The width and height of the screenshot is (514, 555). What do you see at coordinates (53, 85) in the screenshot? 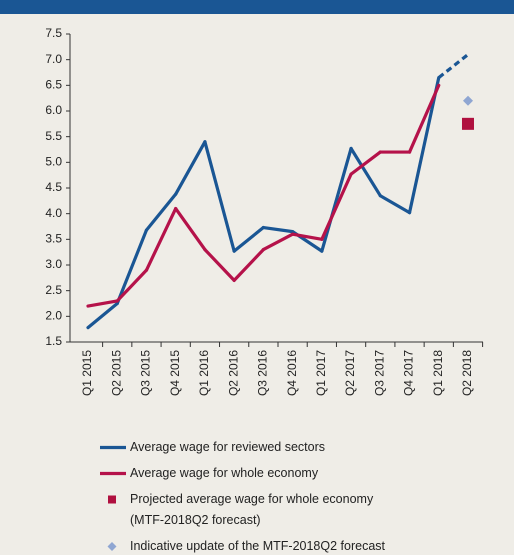
I see `y-tick-label: 6.5` at bounding box center [53, 85].